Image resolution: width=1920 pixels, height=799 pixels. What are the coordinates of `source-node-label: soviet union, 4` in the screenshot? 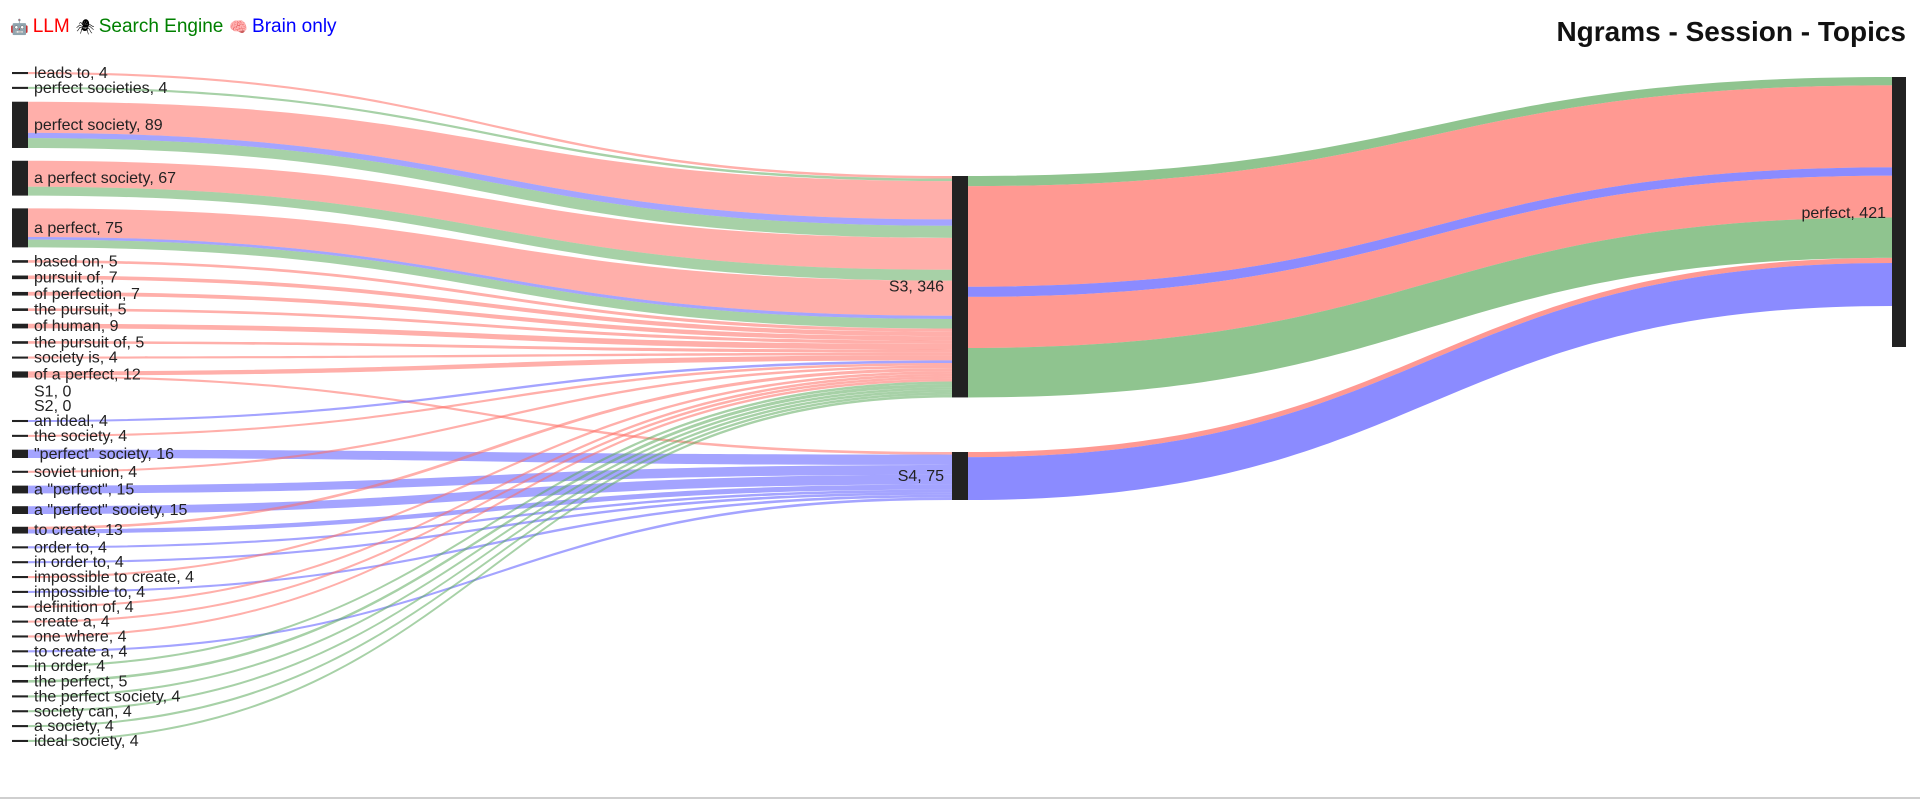 It's located at (85, 472).